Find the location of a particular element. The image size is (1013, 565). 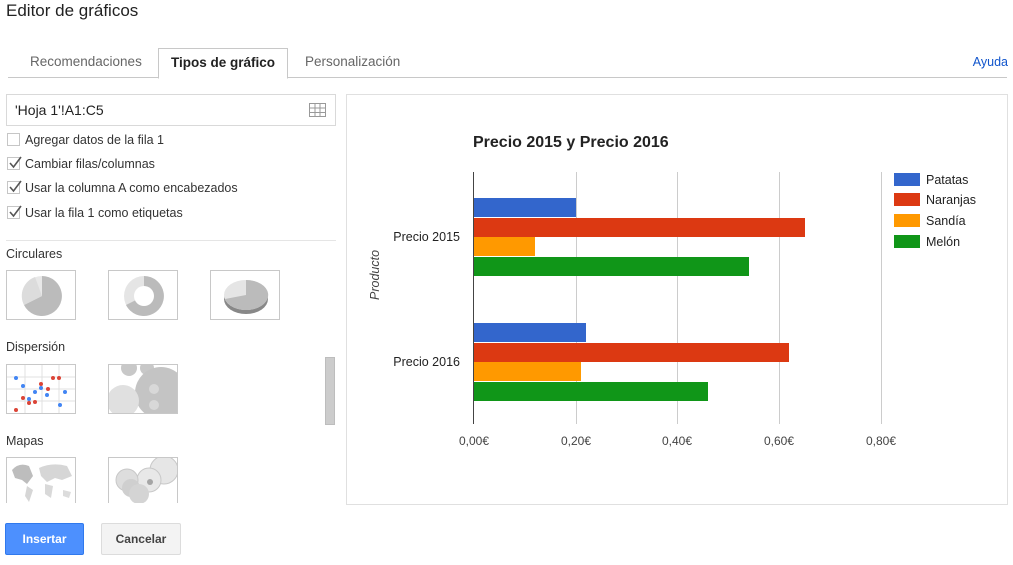

tab-customization: Personalización is located at coordinates (353, 61).